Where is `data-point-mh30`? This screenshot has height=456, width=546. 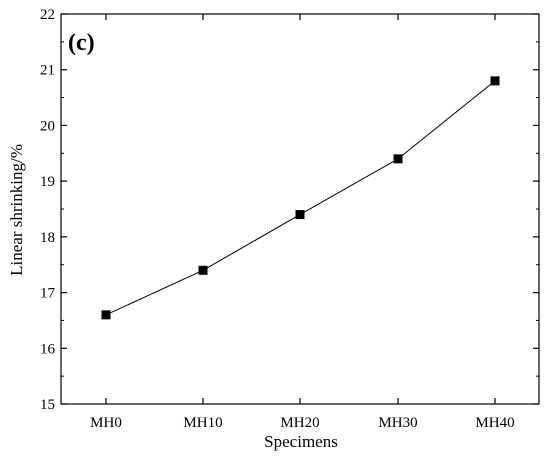
data-point-mh30 is located at coordinates (398, 159).